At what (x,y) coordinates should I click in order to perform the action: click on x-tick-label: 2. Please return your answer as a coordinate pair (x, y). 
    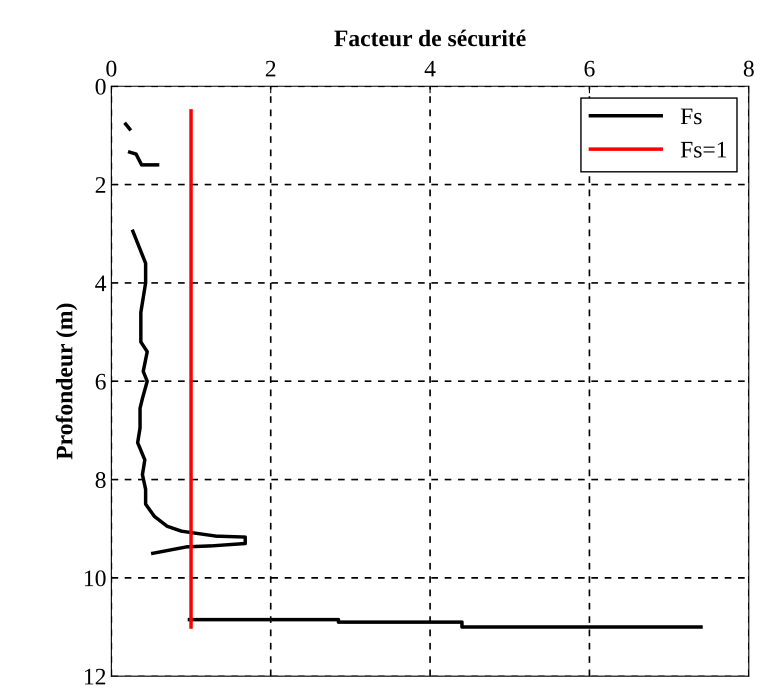
    Looking at the image, I should click on (271, 68).